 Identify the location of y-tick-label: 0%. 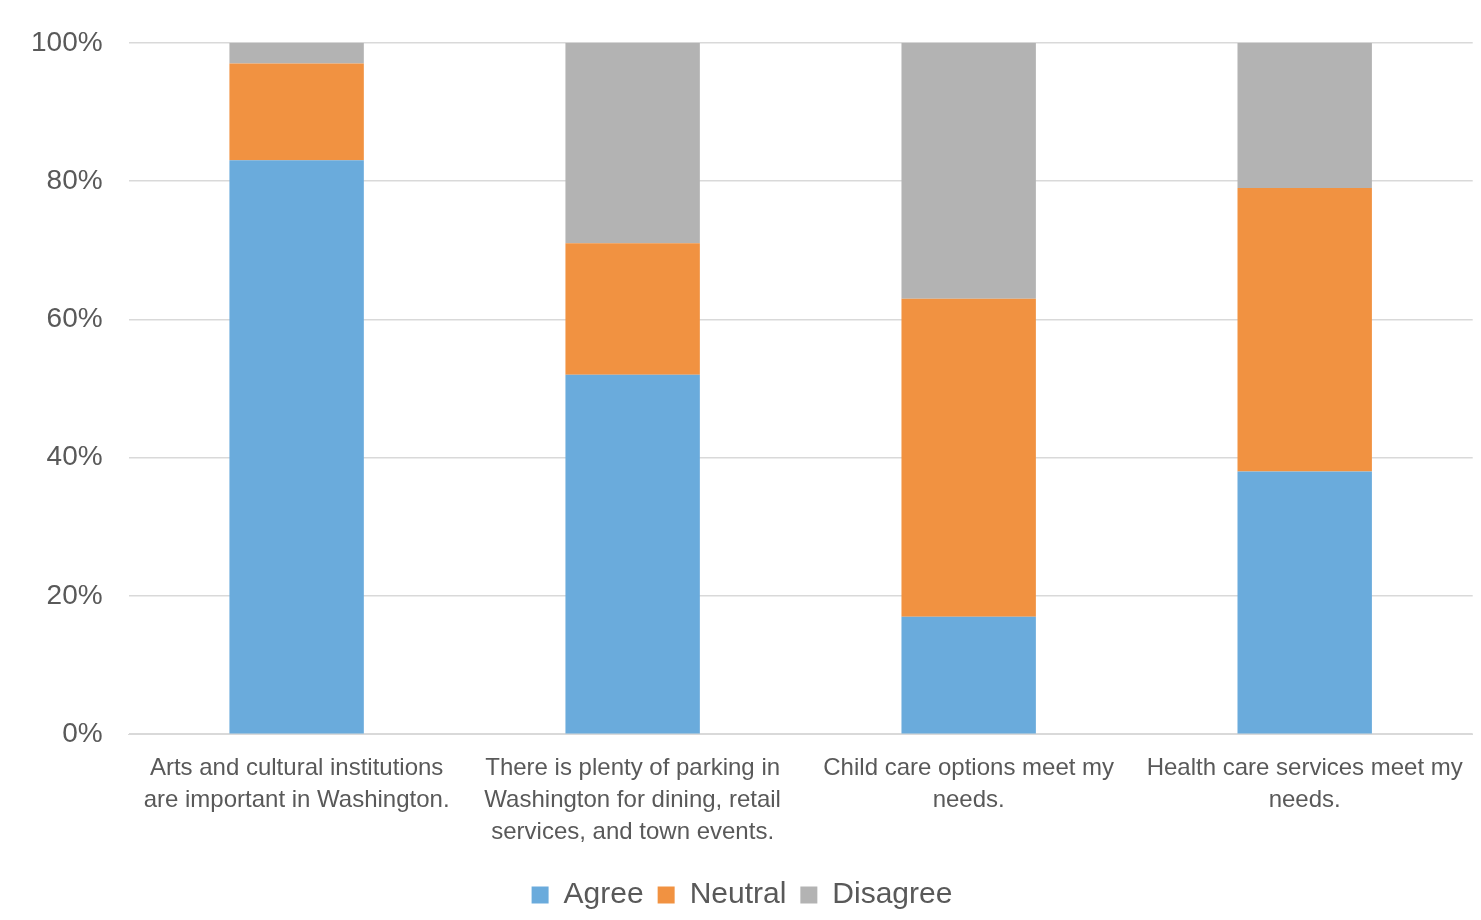
(82, 732).